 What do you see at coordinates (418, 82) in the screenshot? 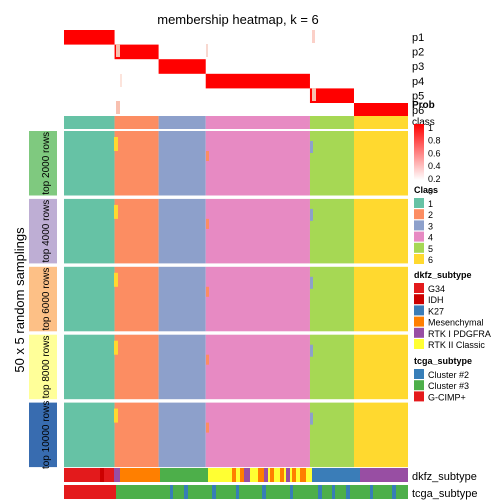
I see `prob-row-label: p4` at bounding box center [418, 82].